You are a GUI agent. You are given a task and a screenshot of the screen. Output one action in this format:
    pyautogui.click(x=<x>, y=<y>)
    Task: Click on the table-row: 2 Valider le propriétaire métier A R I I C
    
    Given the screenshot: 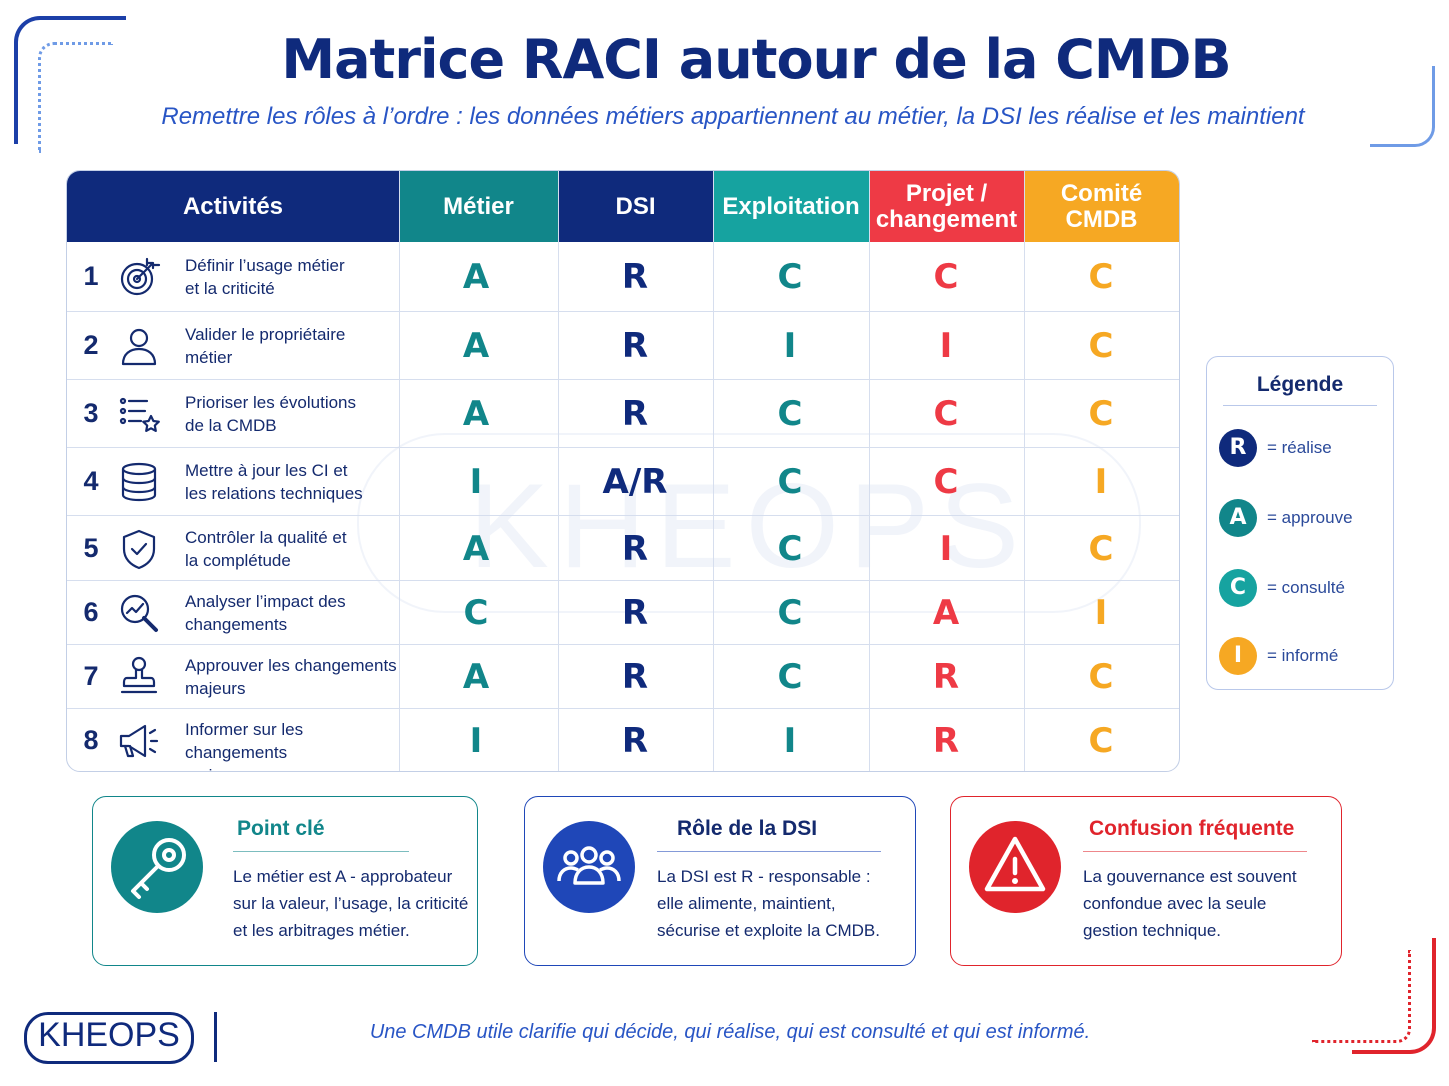 What is the action you would take?
    pyautogui.click(x=623, y=345)
    